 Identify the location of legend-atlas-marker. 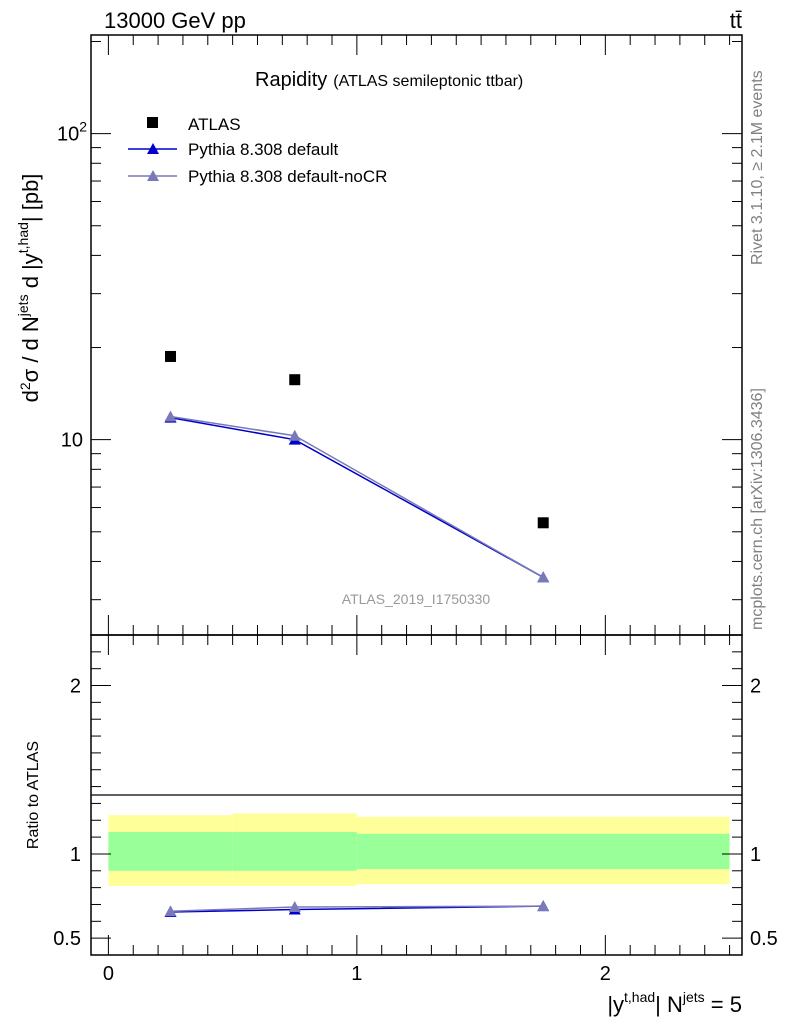
(152, 122).